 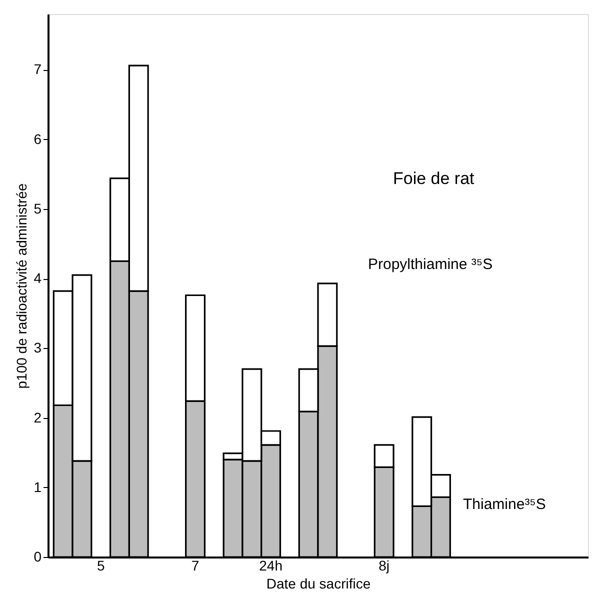 I want to click on y-tick-label: 0, so click(x=38, y=556).